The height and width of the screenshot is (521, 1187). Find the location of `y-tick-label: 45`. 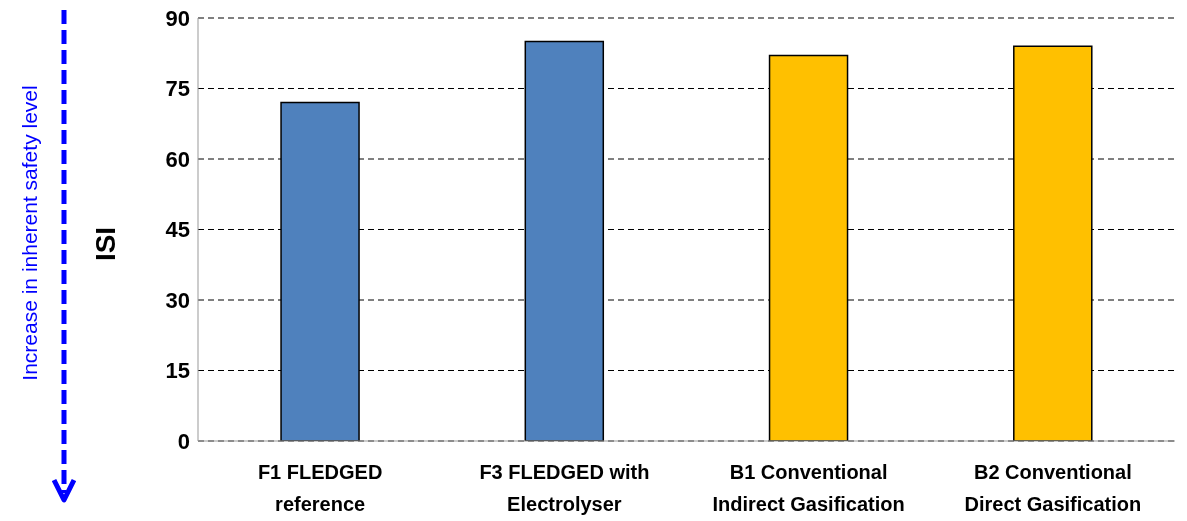

y-tick-label: 45 is located at coordinates (177, 230).